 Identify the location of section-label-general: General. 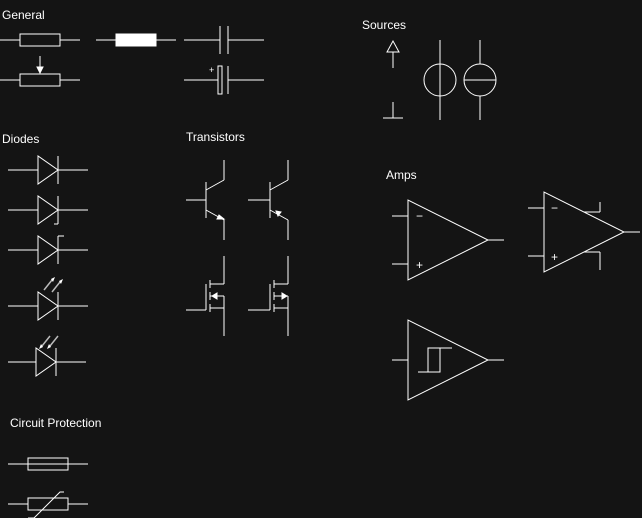
(23, 15).